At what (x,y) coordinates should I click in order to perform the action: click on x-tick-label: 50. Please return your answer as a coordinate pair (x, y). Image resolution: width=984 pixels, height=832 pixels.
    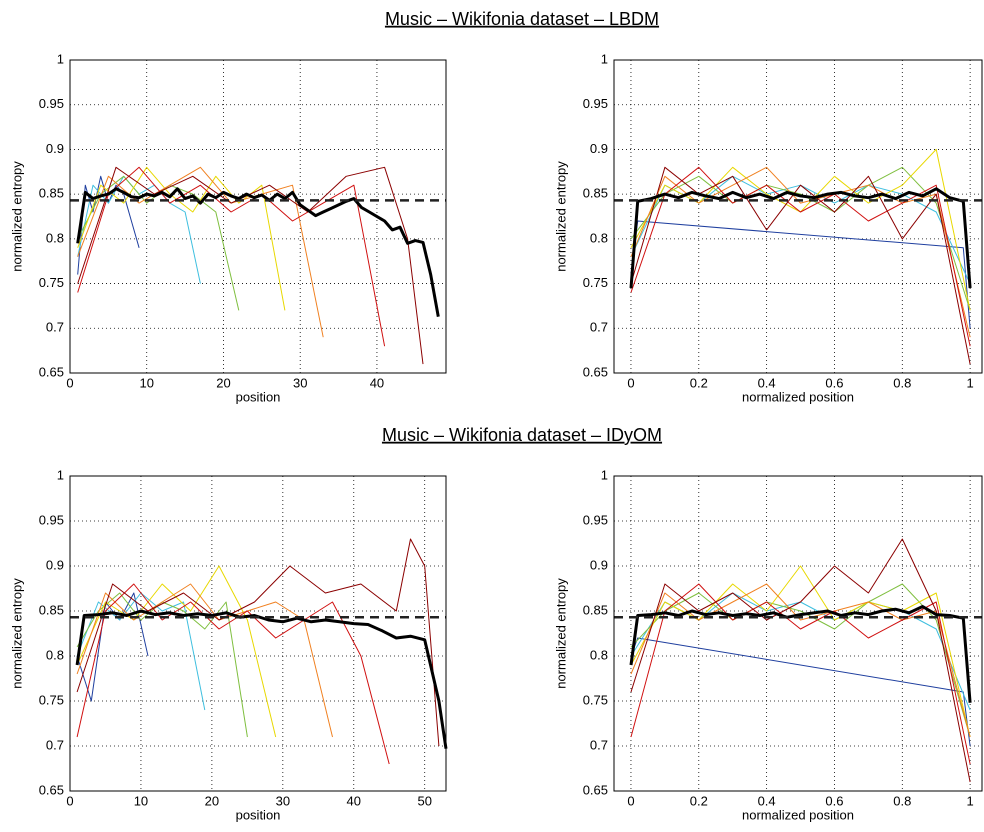
    Looking at the image, I should click on (424, 800).